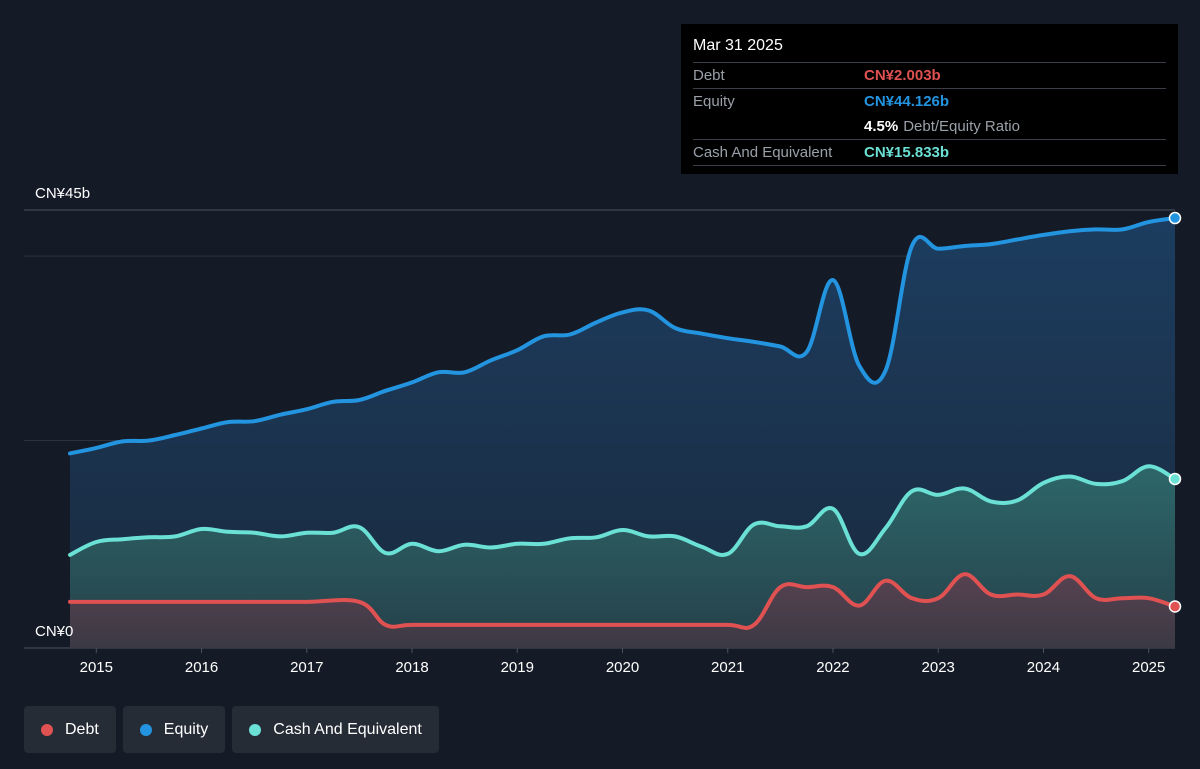  What do you see at coordinates (145, 729) in the screenshot?
I see `equity-dot-icon` at bounding box center [145, 729].